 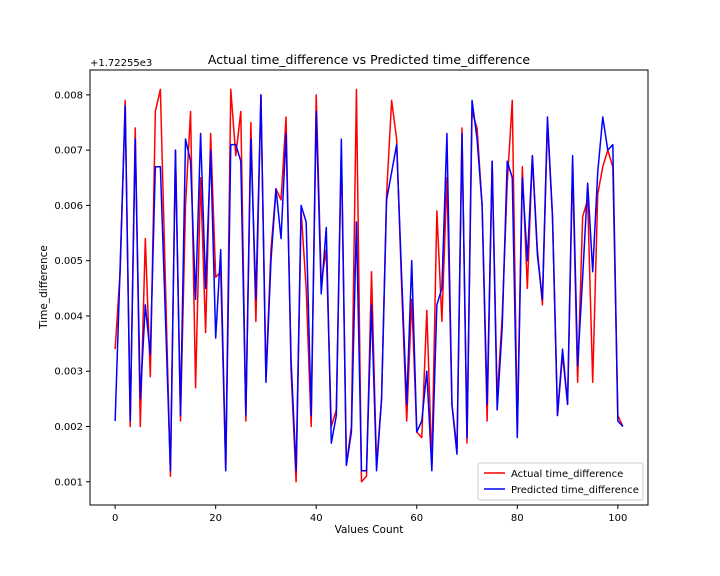 I want to click on y-tick-label: 0.007, so click(x=68, y=151).